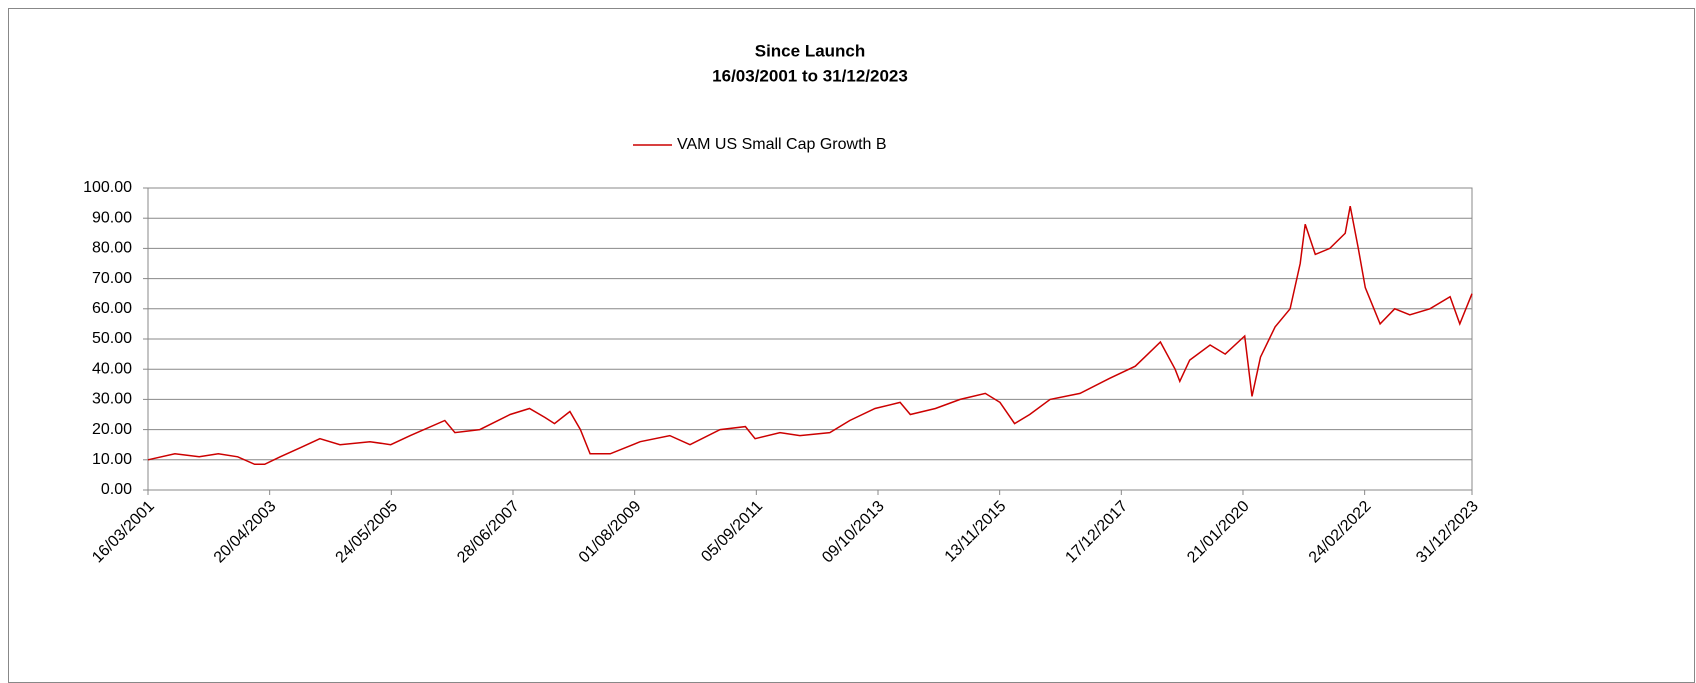  Describe the element at coordinates (116, 489) in the screenshot. I see `y-tick-label: 0.00` at that location.